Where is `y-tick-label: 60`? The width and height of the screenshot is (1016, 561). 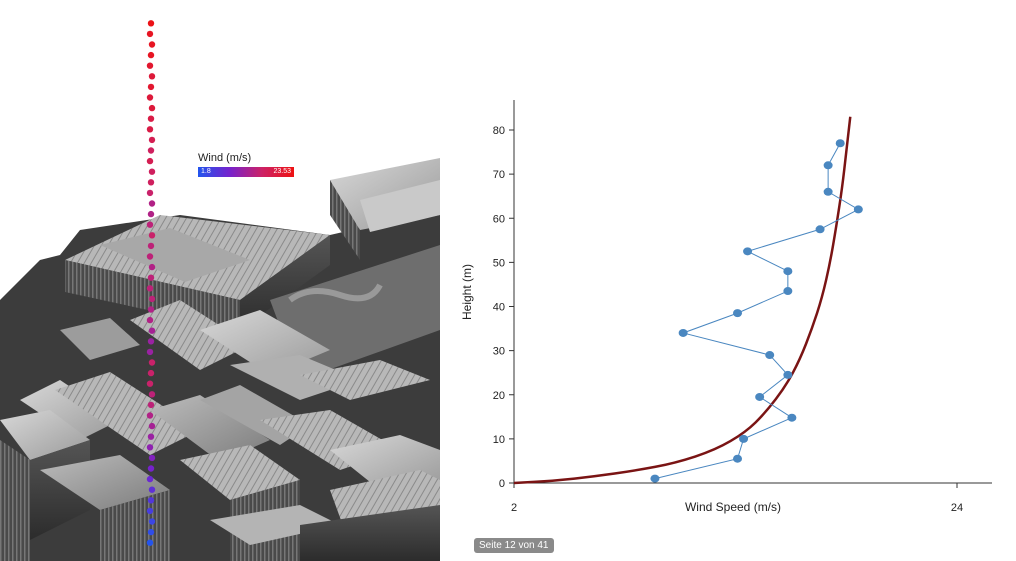
y-tick-label: 60 is located at coordinates (499, 219).